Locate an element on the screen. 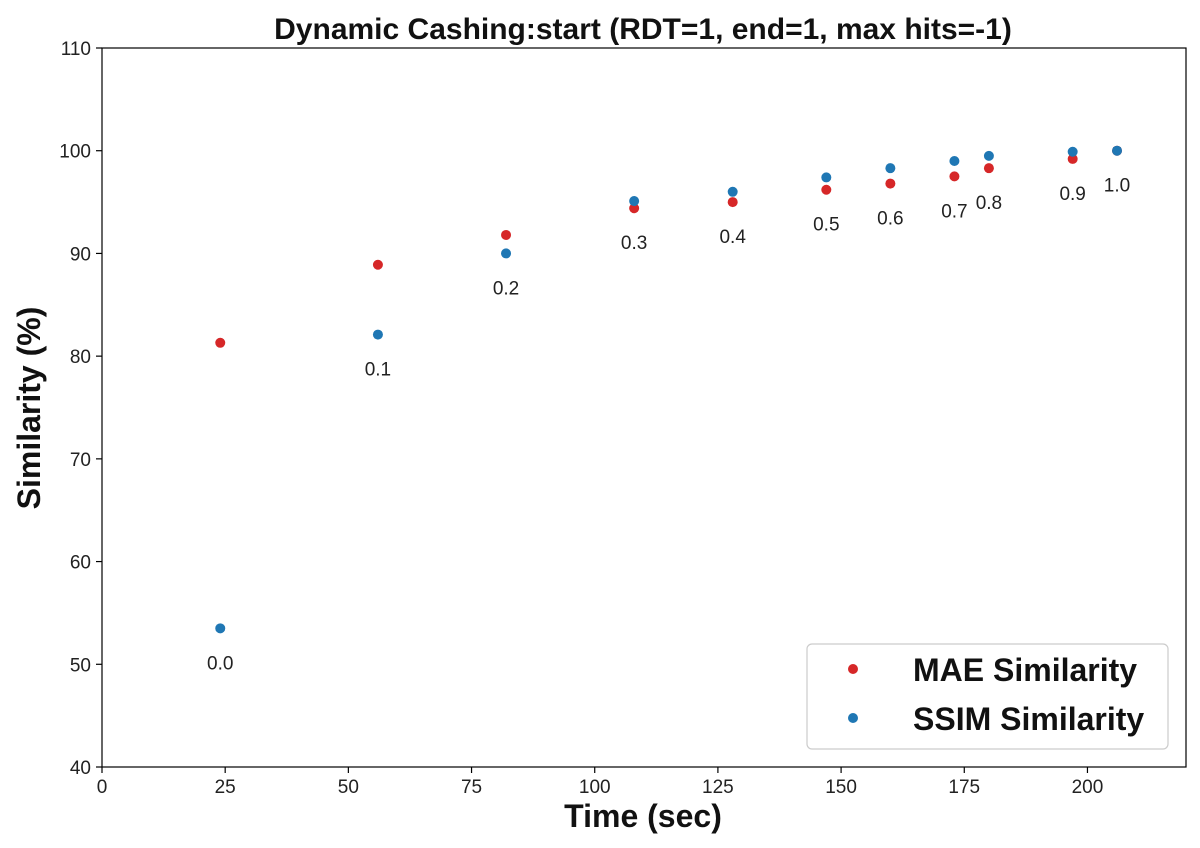  y-tick-label: 100 is located at coordinates (75, 152).